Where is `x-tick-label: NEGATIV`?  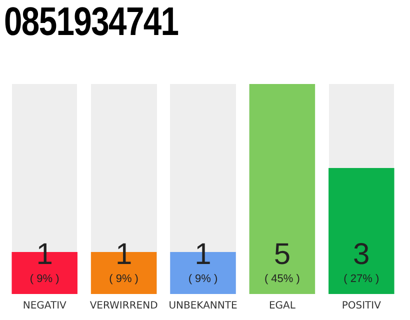
x-tick-label: NEGATIV is located at coordinates (44, 306).